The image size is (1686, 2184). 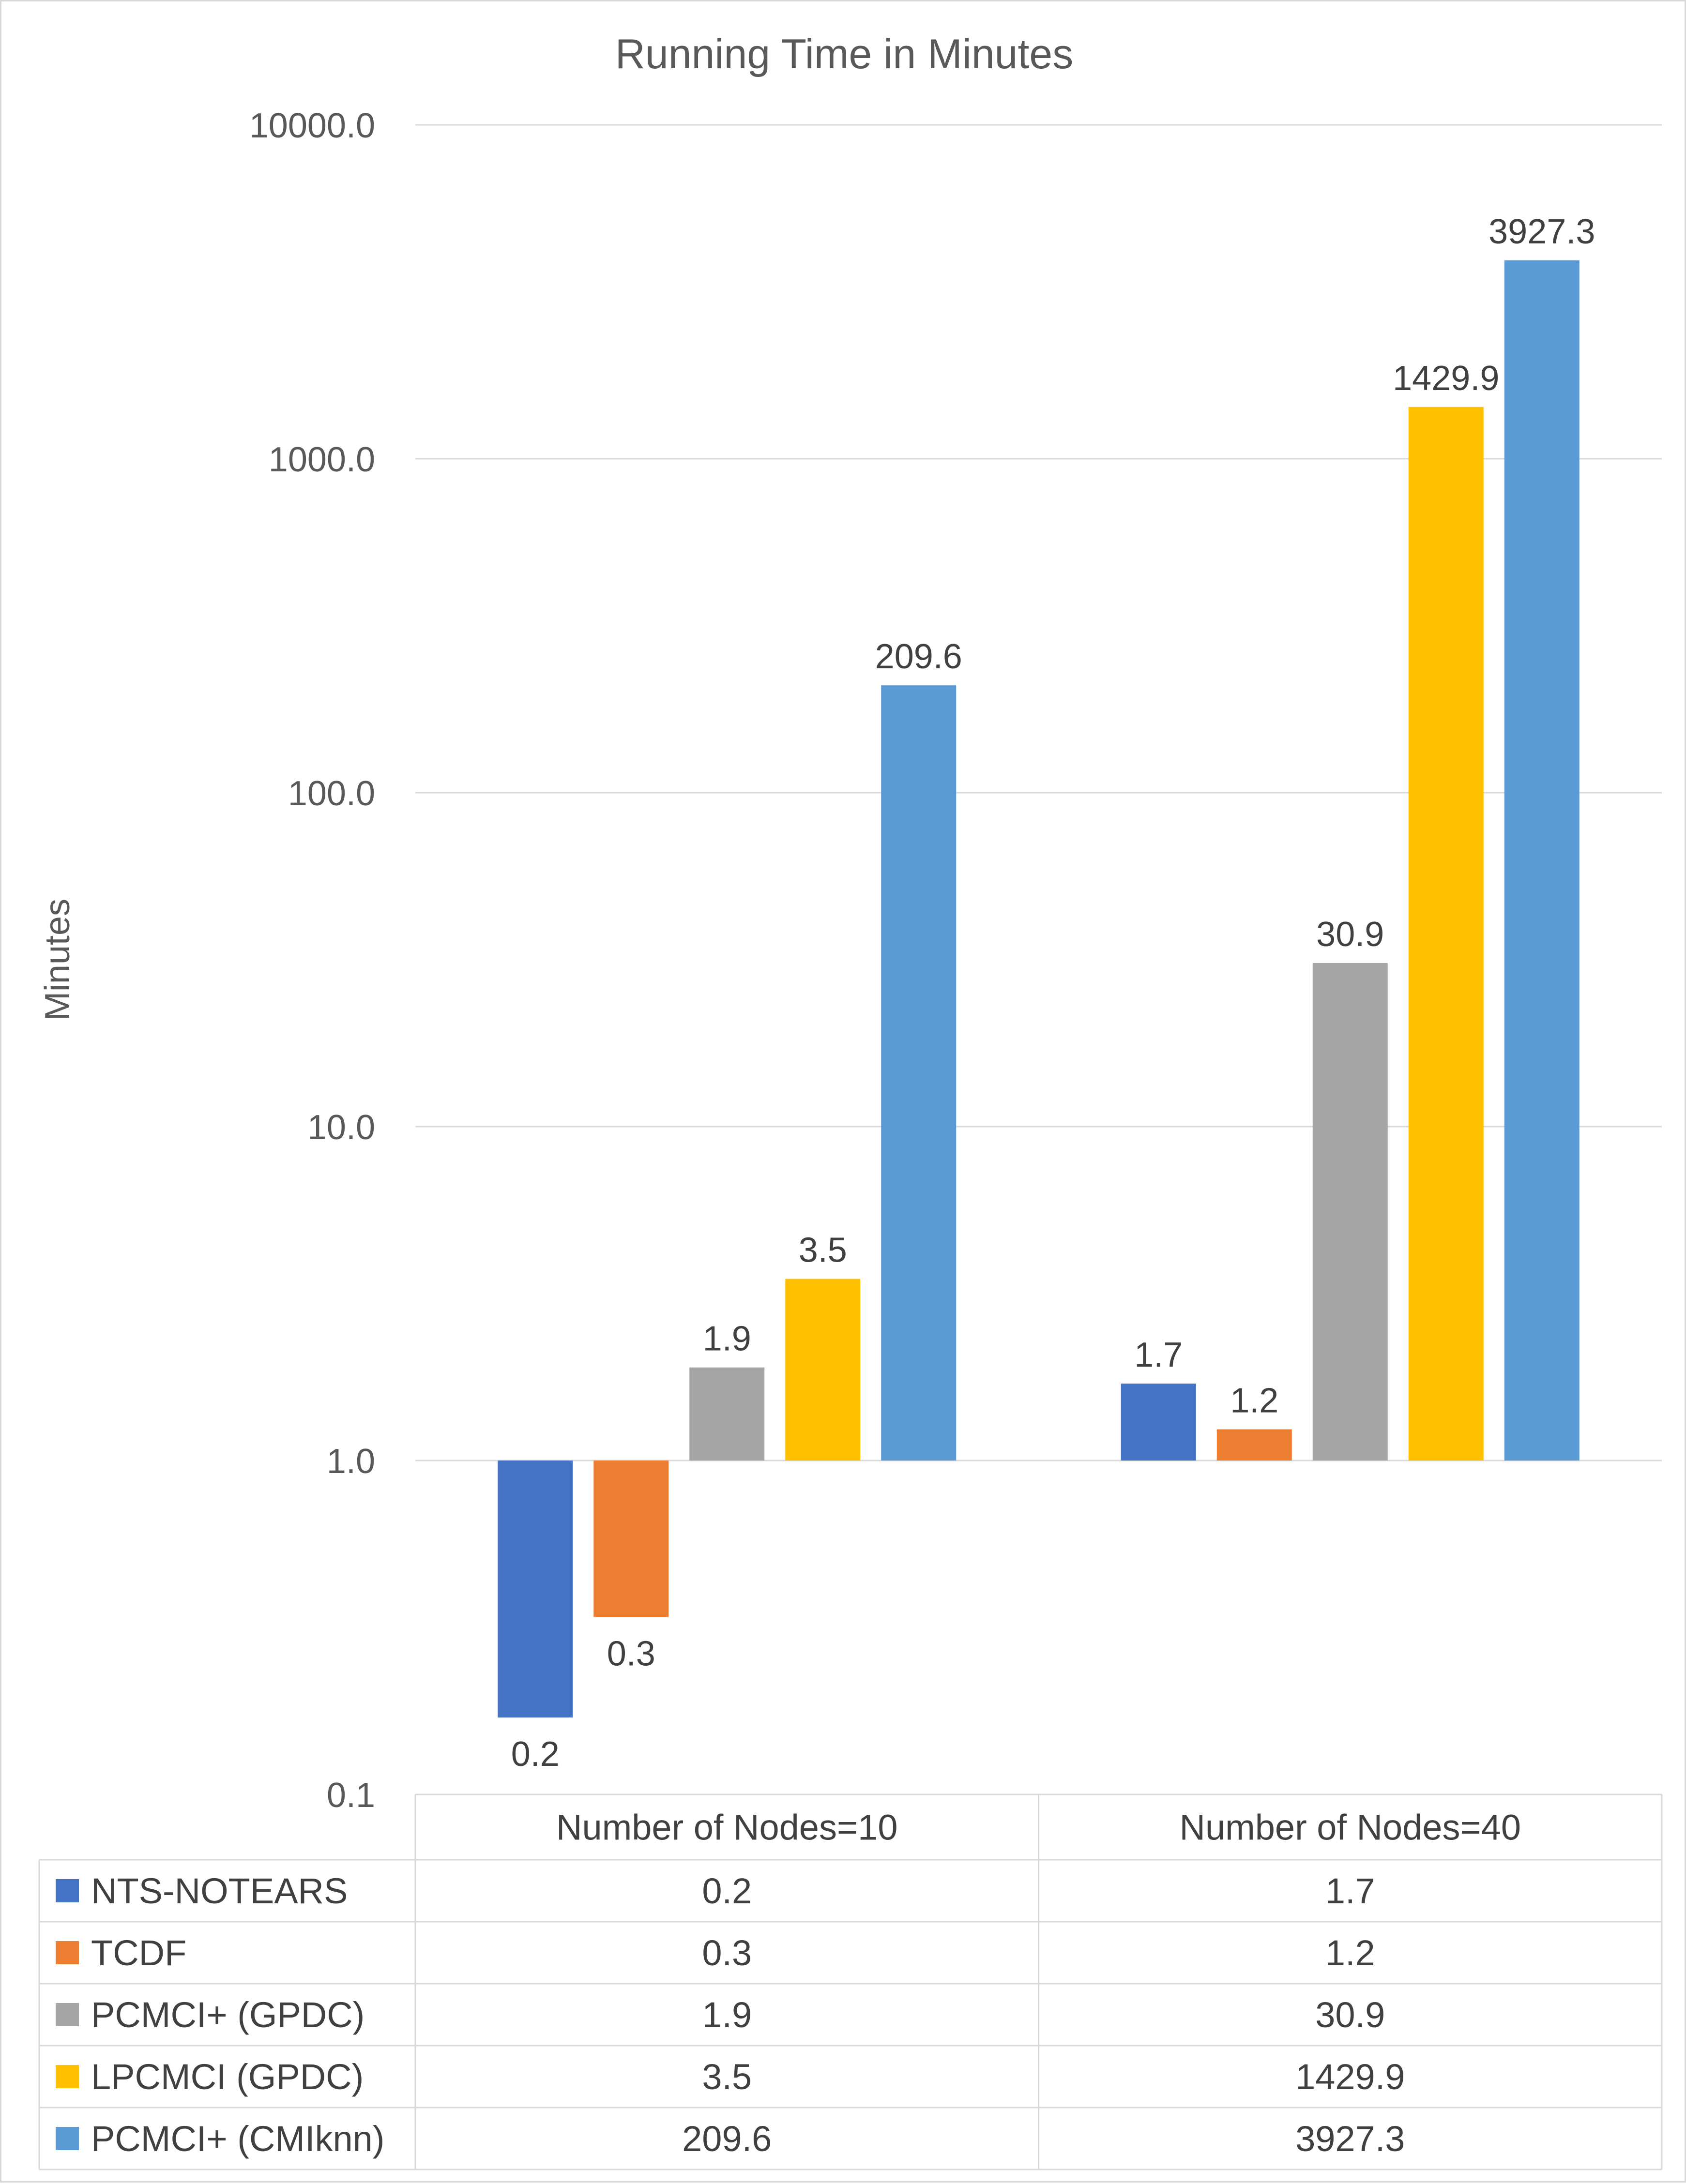 I want to click on table-value: 1.9, so click(x=727, y=2015).